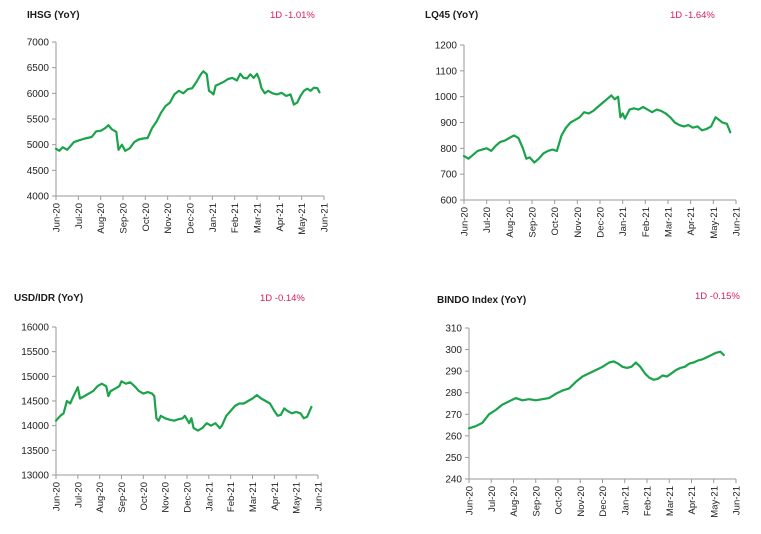 This screenshot has width=761, height=534. Describe the element at coordinates (448, 201) in the screenshot. I see `y-tick-label: 600` at that location.